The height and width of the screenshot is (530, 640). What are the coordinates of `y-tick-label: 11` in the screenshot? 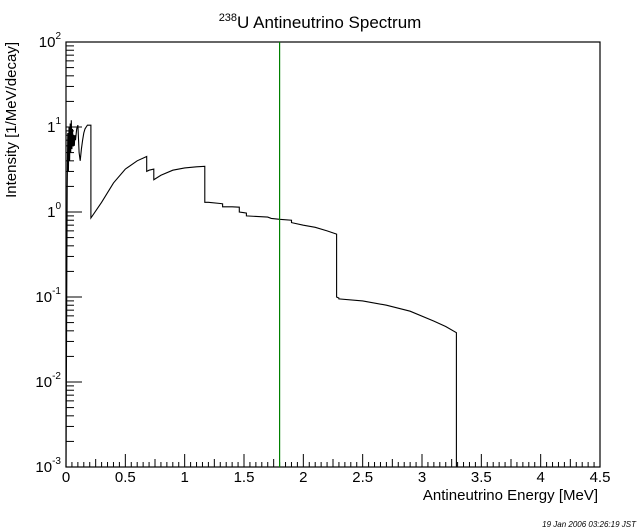 It's located at (54, 126).